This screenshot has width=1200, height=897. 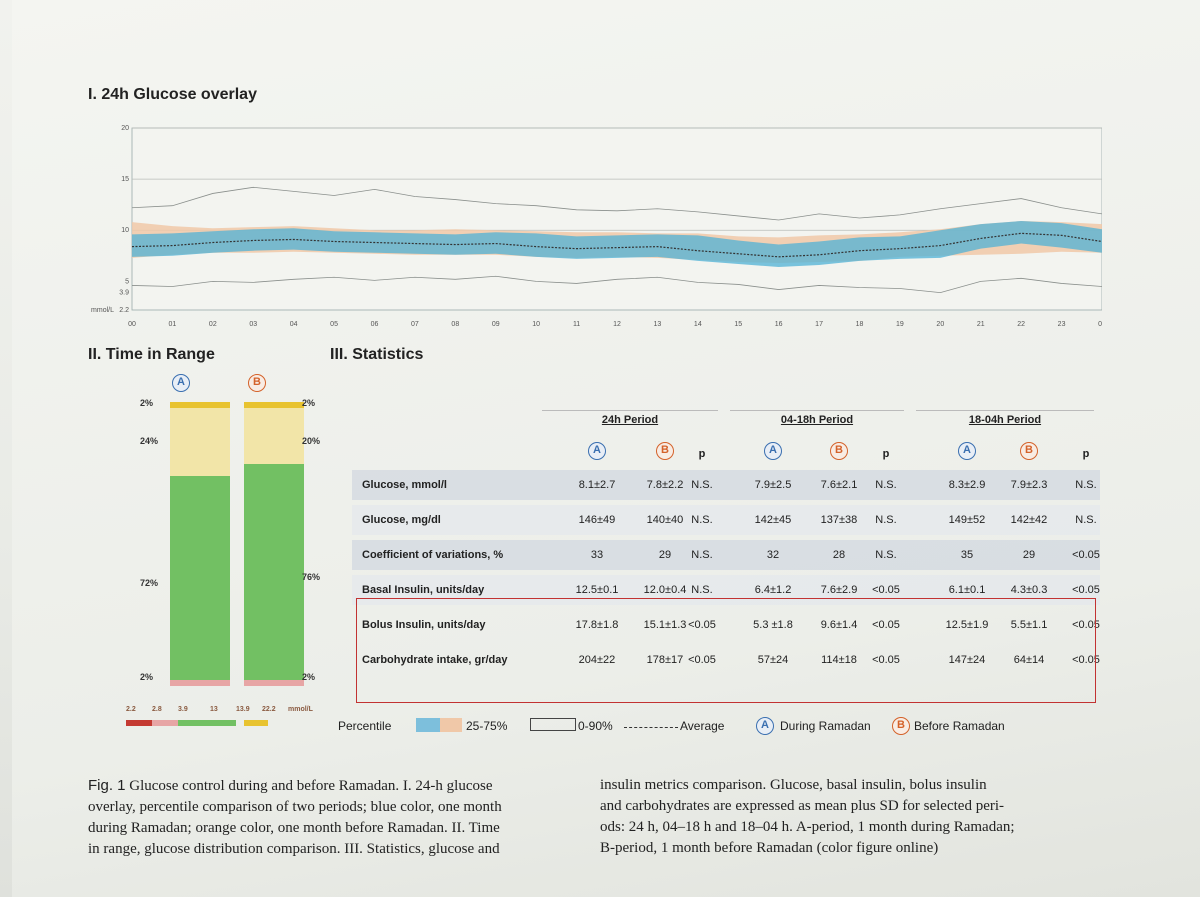 I want to click on tir-segment-B-range, so click(x=274, y=572).